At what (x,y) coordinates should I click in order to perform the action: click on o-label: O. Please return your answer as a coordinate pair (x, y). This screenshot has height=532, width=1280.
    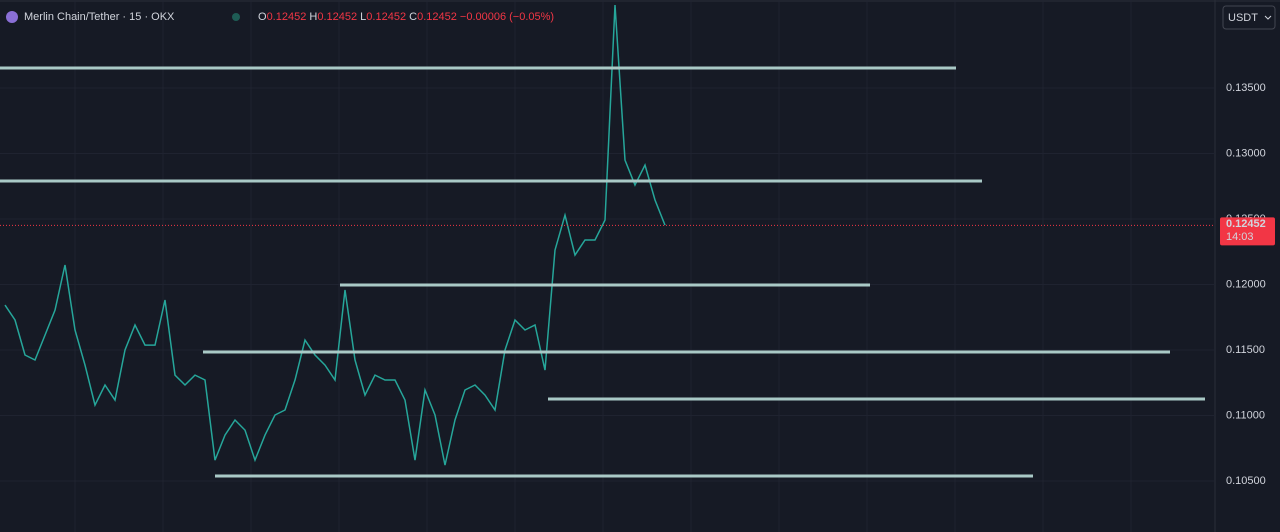
    Looking at the image, I should click on (262, 17).